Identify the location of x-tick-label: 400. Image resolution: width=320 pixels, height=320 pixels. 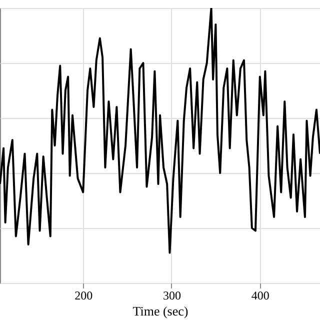
(260, 295).